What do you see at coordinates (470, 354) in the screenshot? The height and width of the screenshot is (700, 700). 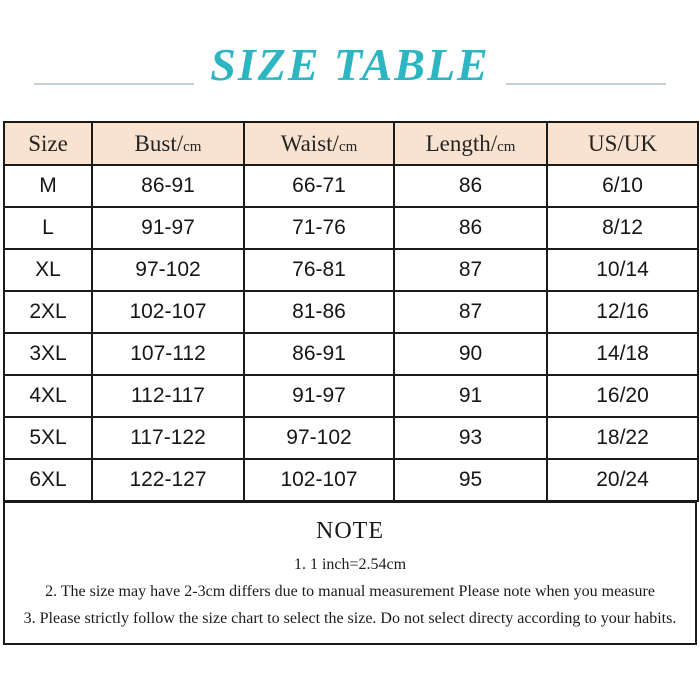 I see `value-cell: 90` at bounding box center [470, 354].